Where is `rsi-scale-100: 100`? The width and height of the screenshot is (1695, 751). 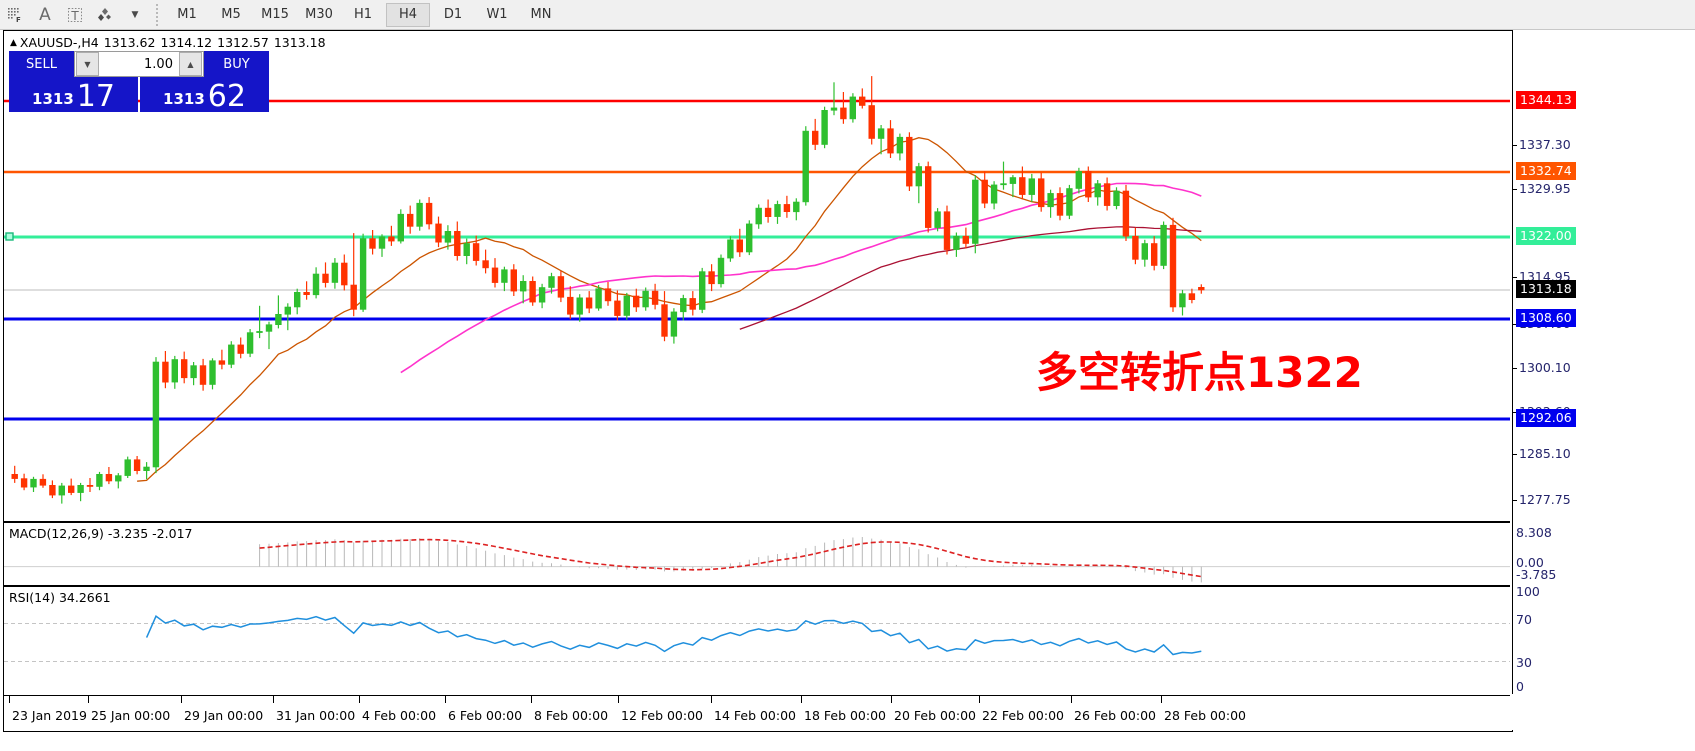 rsi-scale-100: 100 is located at coordinates (1528, 591).